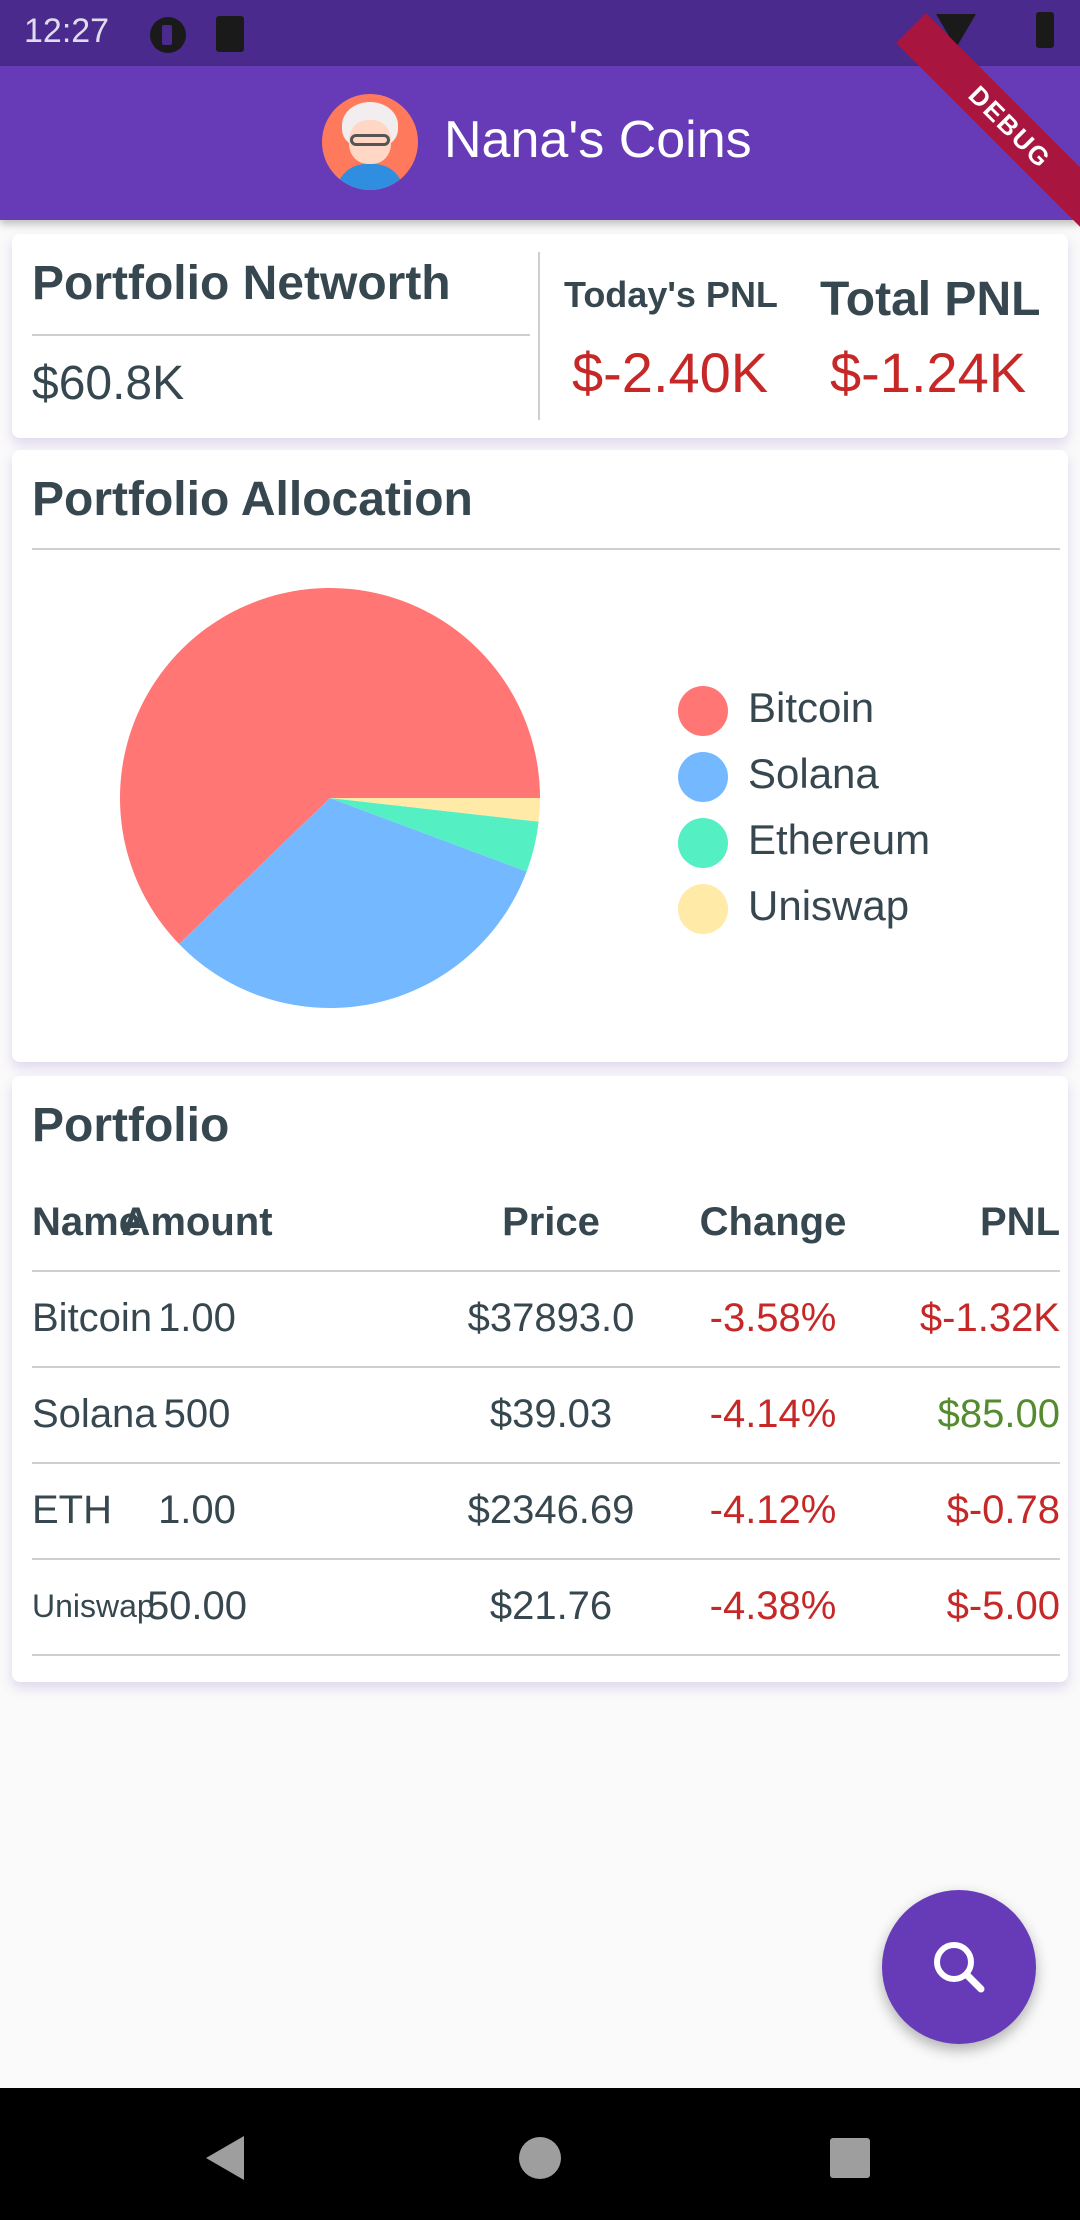 The image size is (1080, 2220). I want to click on legend-dot-uniswap, so click(703, 909).